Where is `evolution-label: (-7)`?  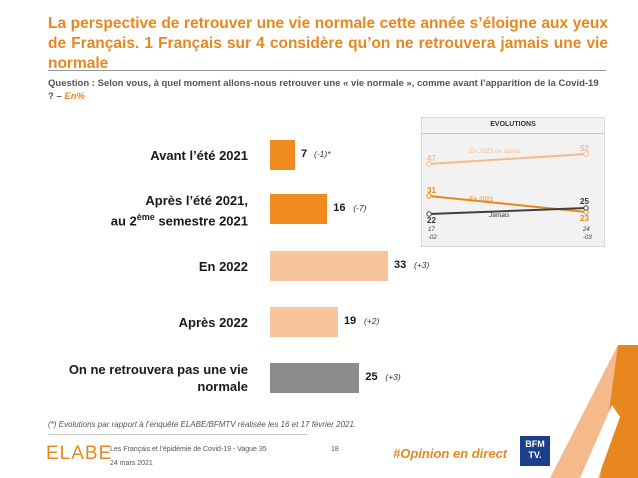
evolution-label: (-7) is located at coordinates (360, 208).